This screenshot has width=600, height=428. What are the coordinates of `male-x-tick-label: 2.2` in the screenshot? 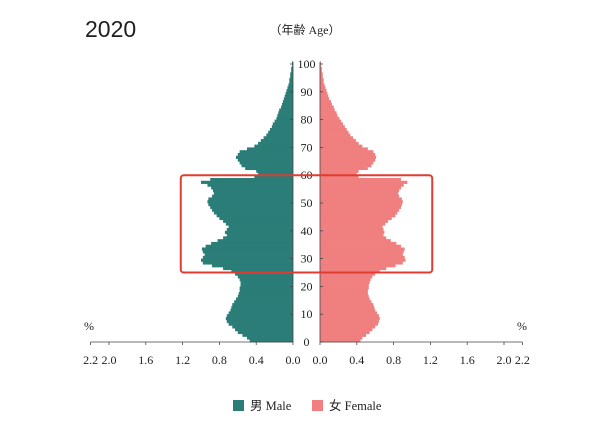 It's located at (90, 360).